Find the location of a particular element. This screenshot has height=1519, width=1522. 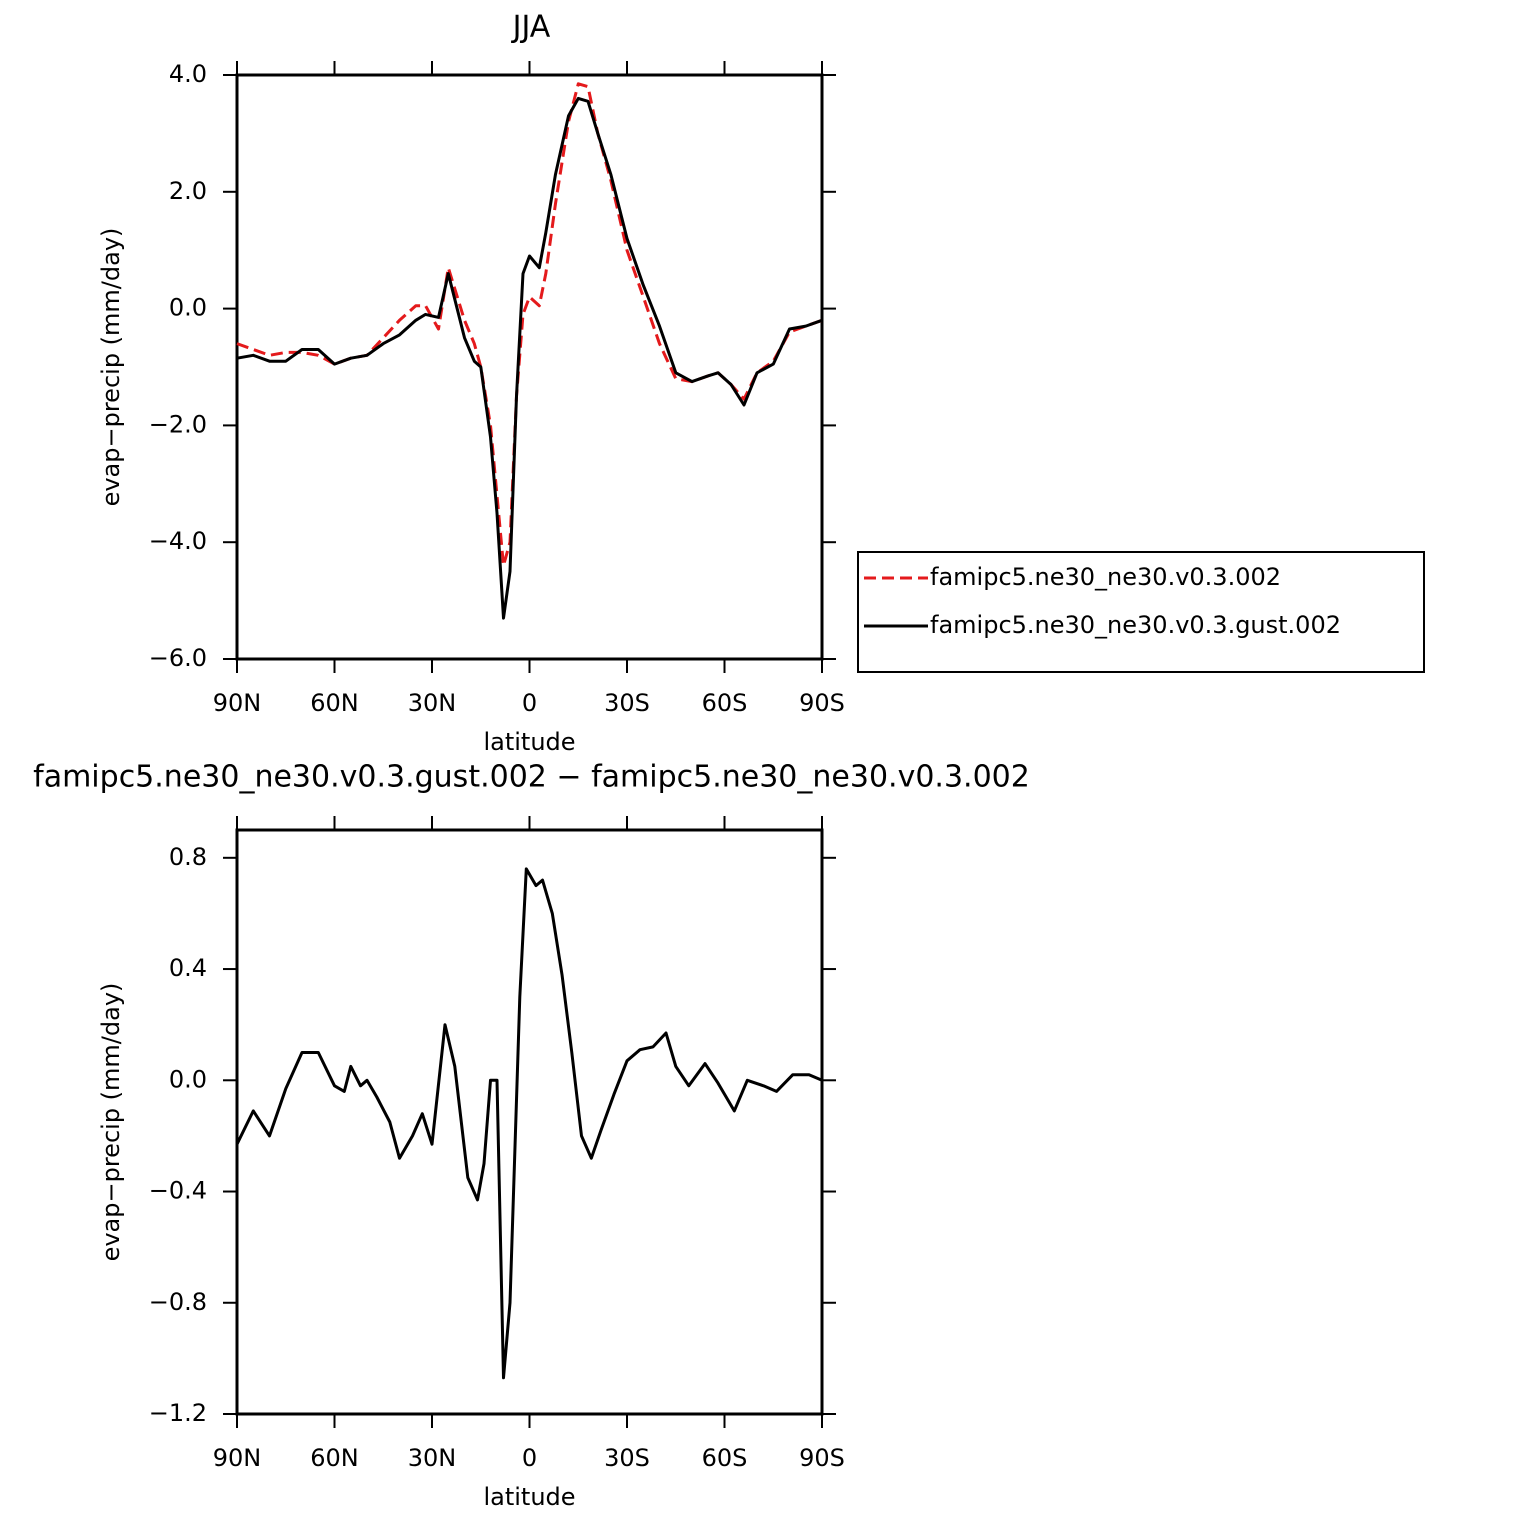

y-tick-label: −2.0 is located at coordinates (178, 424).